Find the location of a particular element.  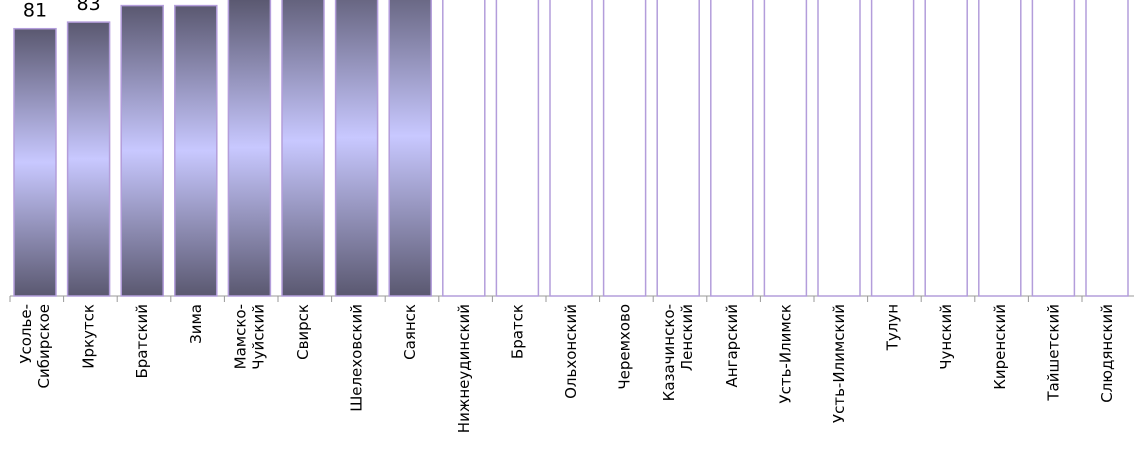

category-label: Братский is located at coordinates (142, 341).